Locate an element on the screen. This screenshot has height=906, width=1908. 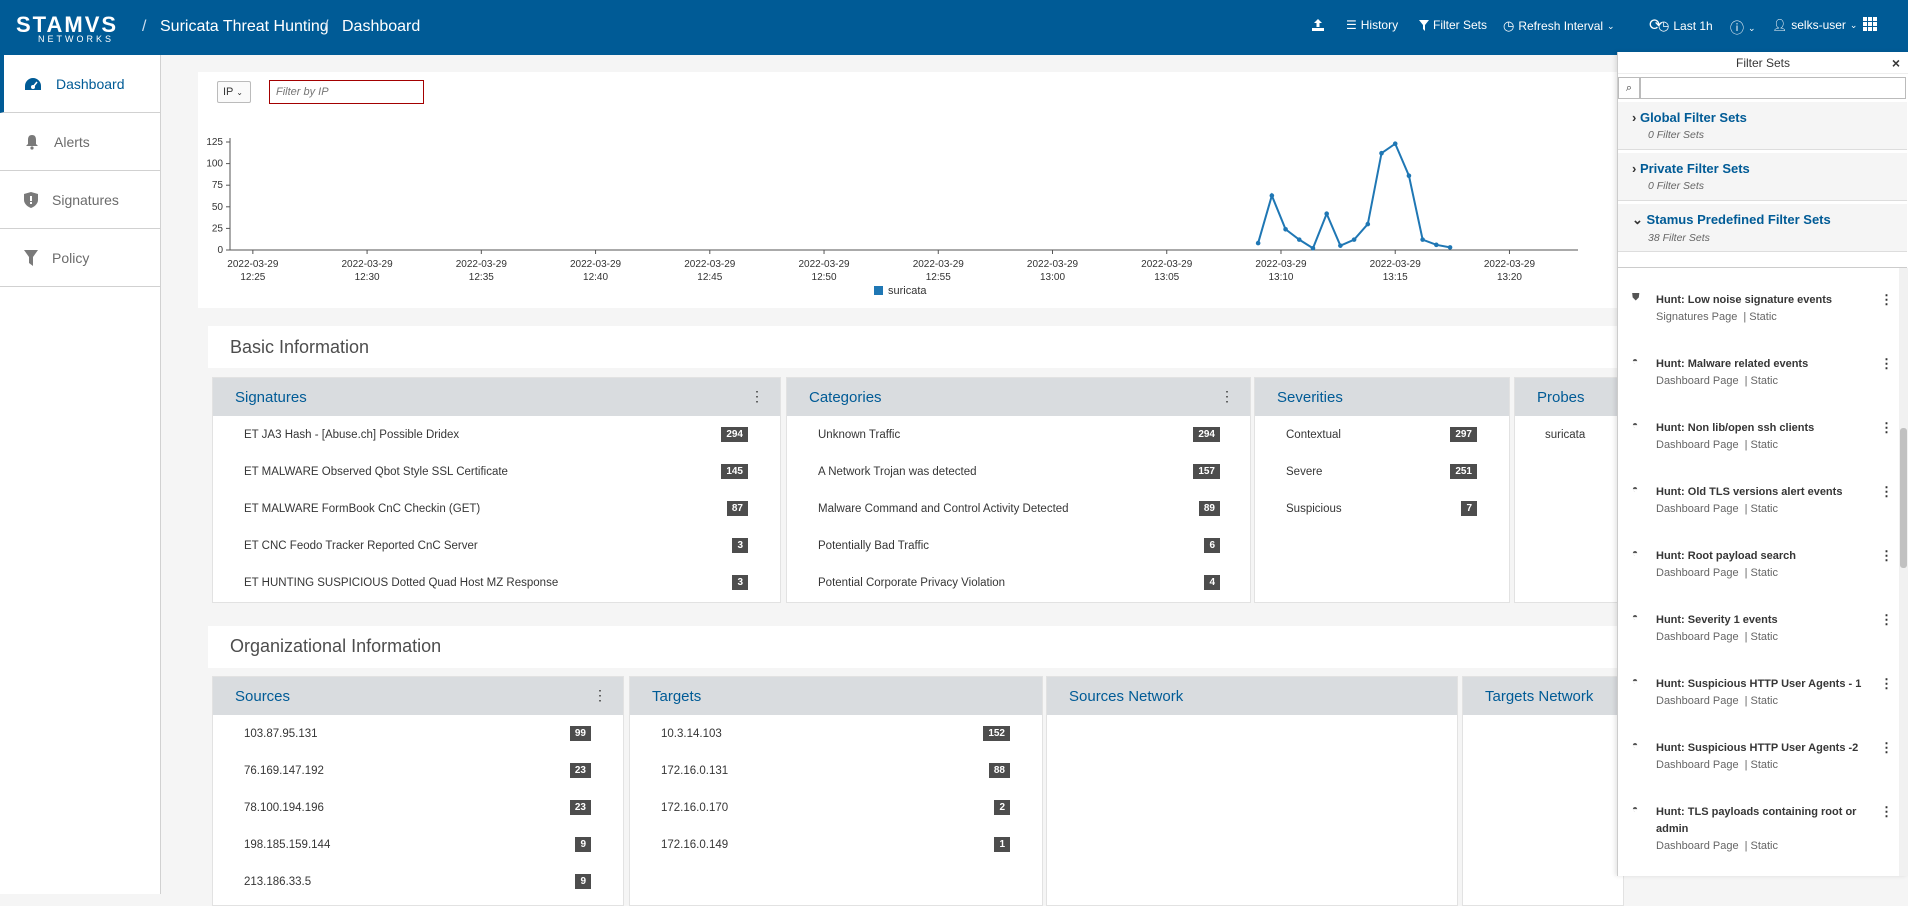
table-row: Contextual 297 is located at coordinates (1382, 434).